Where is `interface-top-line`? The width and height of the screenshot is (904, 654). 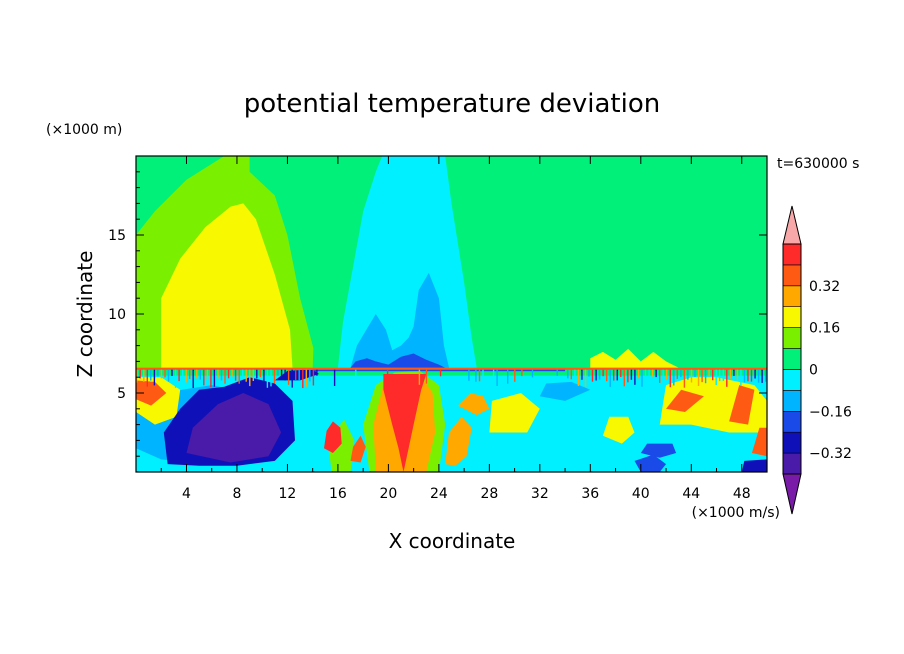 interface-top-line is located at coordinates (451, 368).